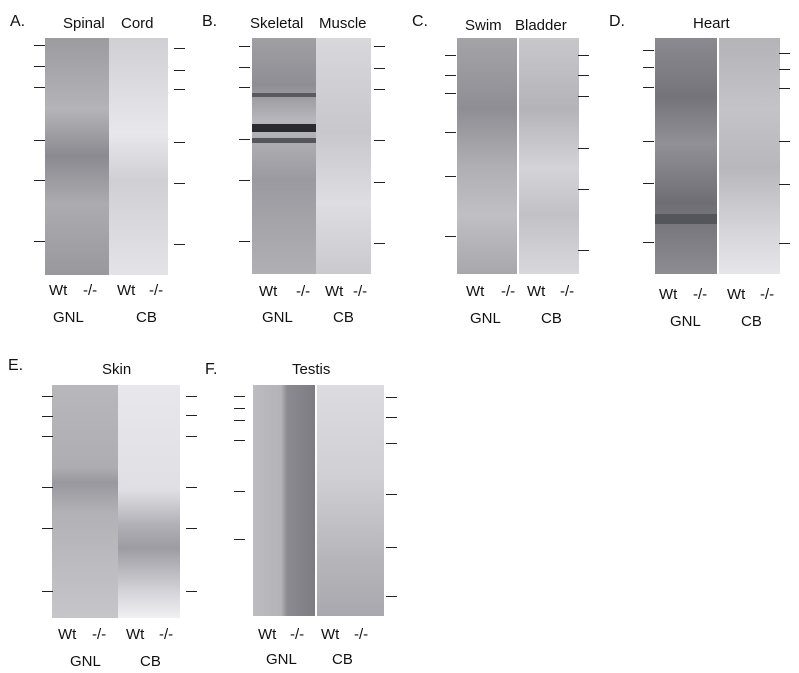 This screenshot has width=799, height=673. What do you see at coordinates (343, 23) in the screenshot?
I see `panel-title-right: Muscle` at bounding box center [343, 23].